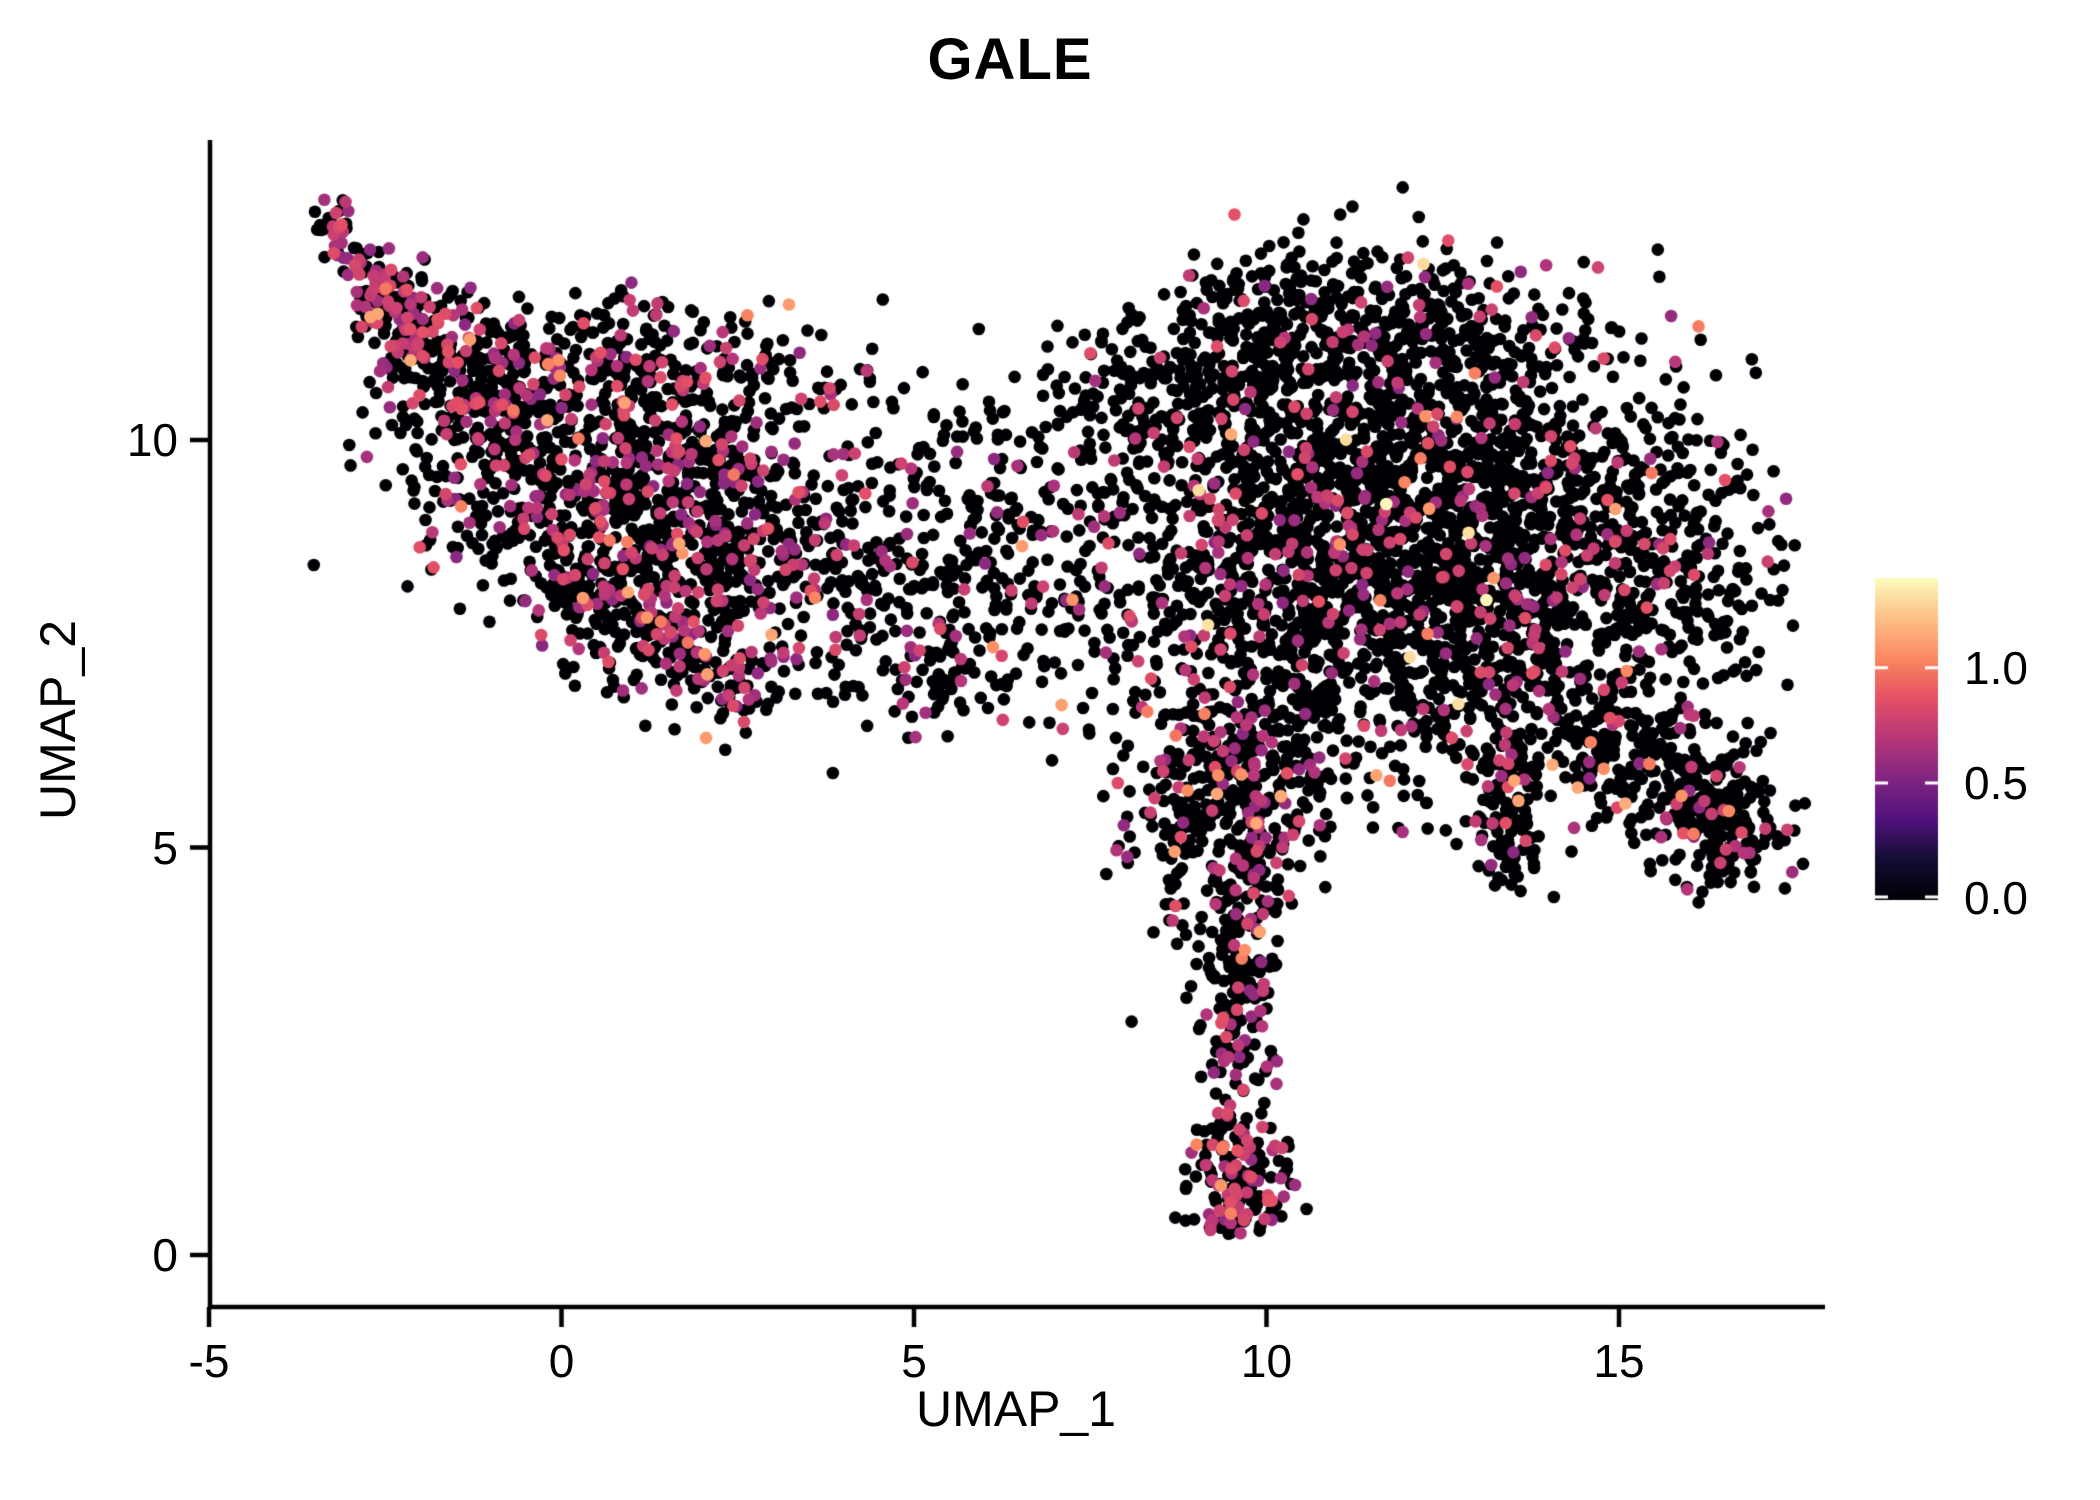 The image size is (2100, 1500). Describe the element at coordinates (1996, 667) in the screenshot. I see `colorbar-tick-label: 1.0` at that location.